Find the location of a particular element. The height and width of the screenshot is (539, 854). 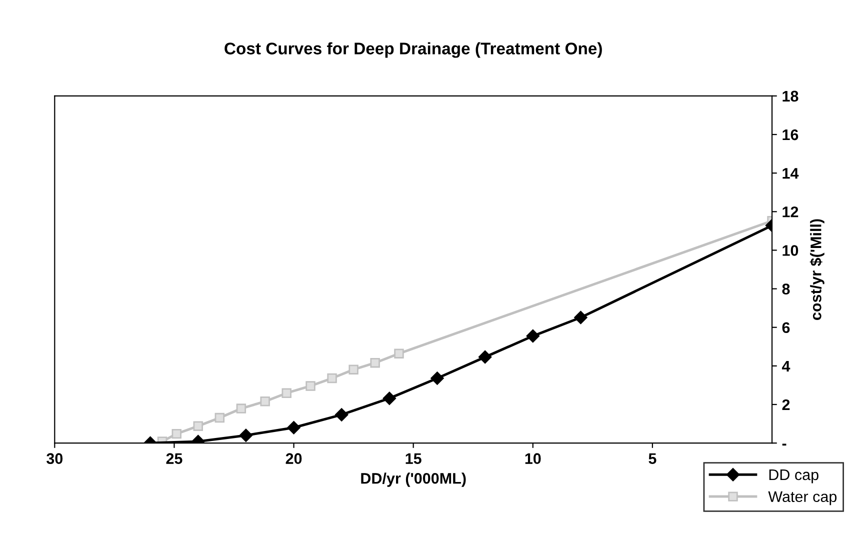

x-tick-label: 30 is located at coordinates (54, 458).